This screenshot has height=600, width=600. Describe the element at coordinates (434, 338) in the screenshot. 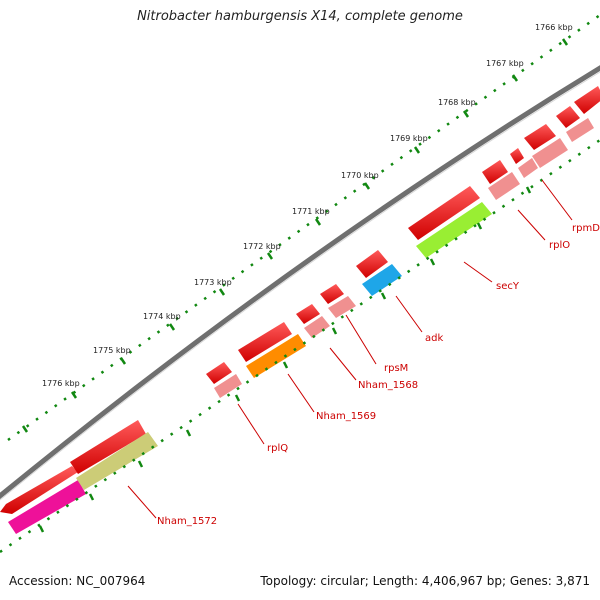

I see `gene-label-adk: adk` at that location.